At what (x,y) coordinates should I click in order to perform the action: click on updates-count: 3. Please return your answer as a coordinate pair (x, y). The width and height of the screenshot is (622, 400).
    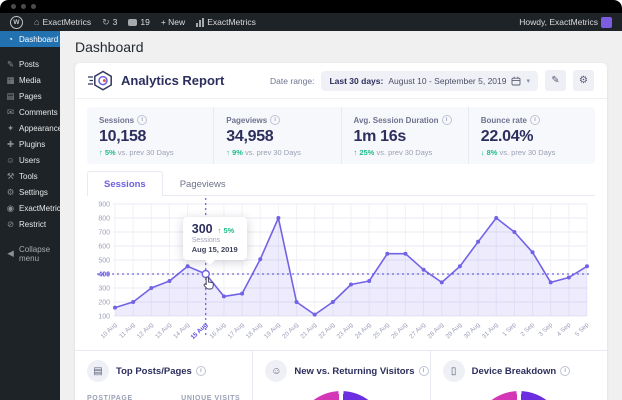
    Looking at the image, I should click on (115, 22).